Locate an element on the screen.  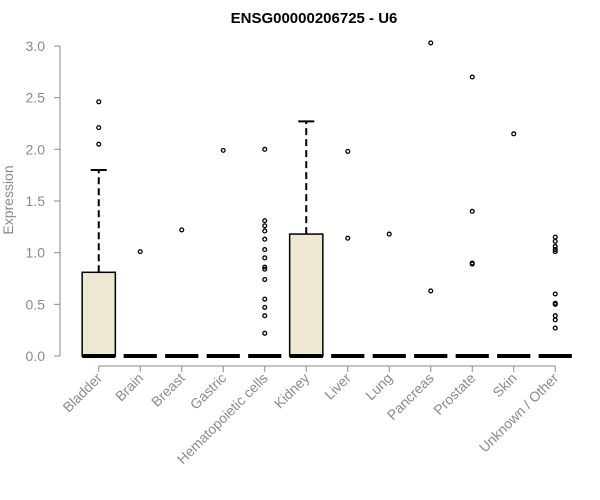
y-tick-label: 0.5 is located at coordinates (36, 304).